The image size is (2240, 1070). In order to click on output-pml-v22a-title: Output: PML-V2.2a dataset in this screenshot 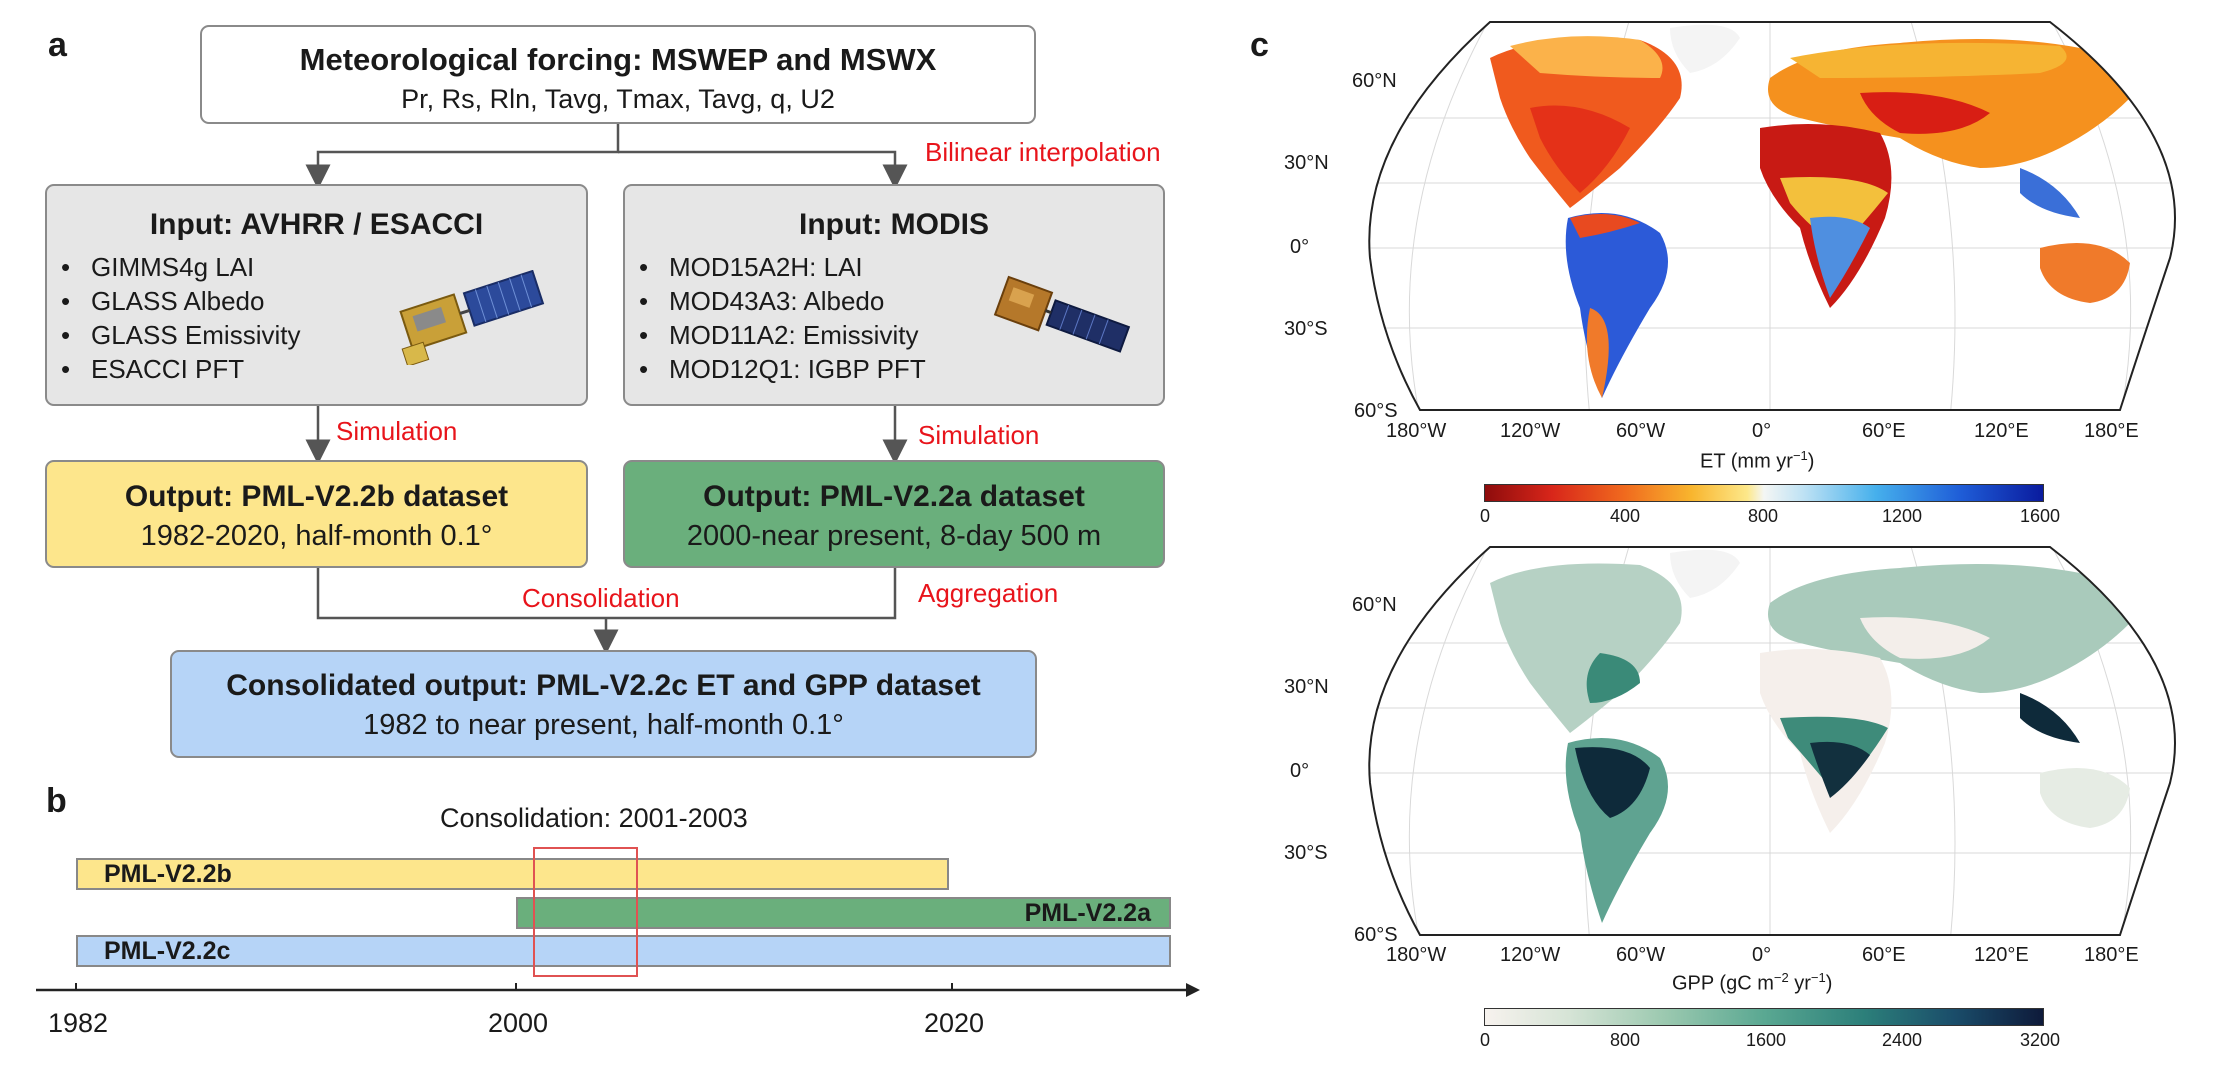, I will do `click(894, 496)`.